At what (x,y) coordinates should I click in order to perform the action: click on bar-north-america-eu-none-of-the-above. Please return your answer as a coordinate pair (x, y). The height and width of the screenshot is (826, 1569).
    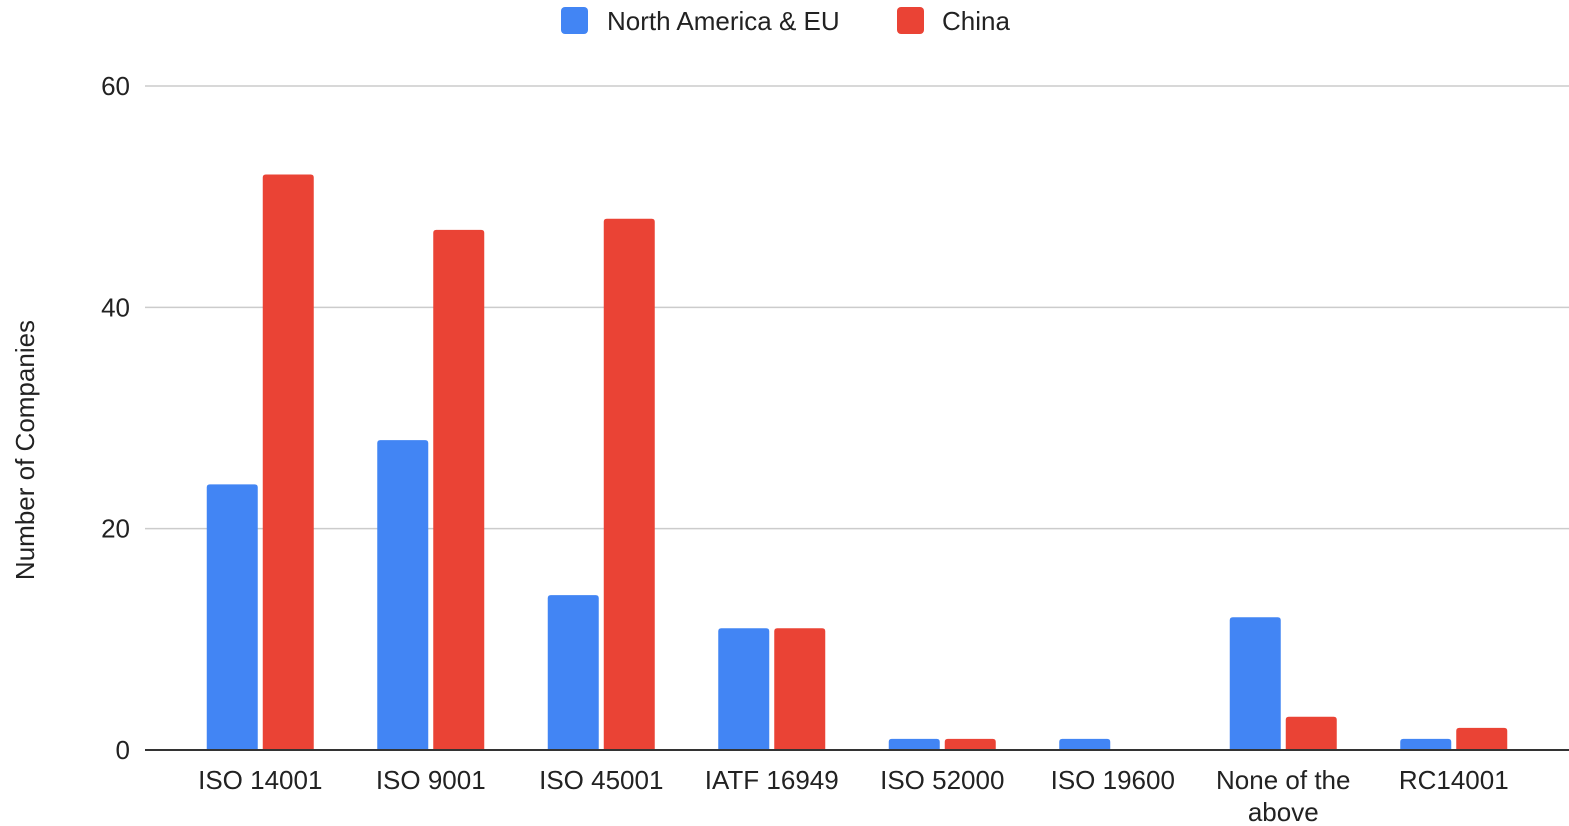
    Looking at the image, I should click on (1255, 683).